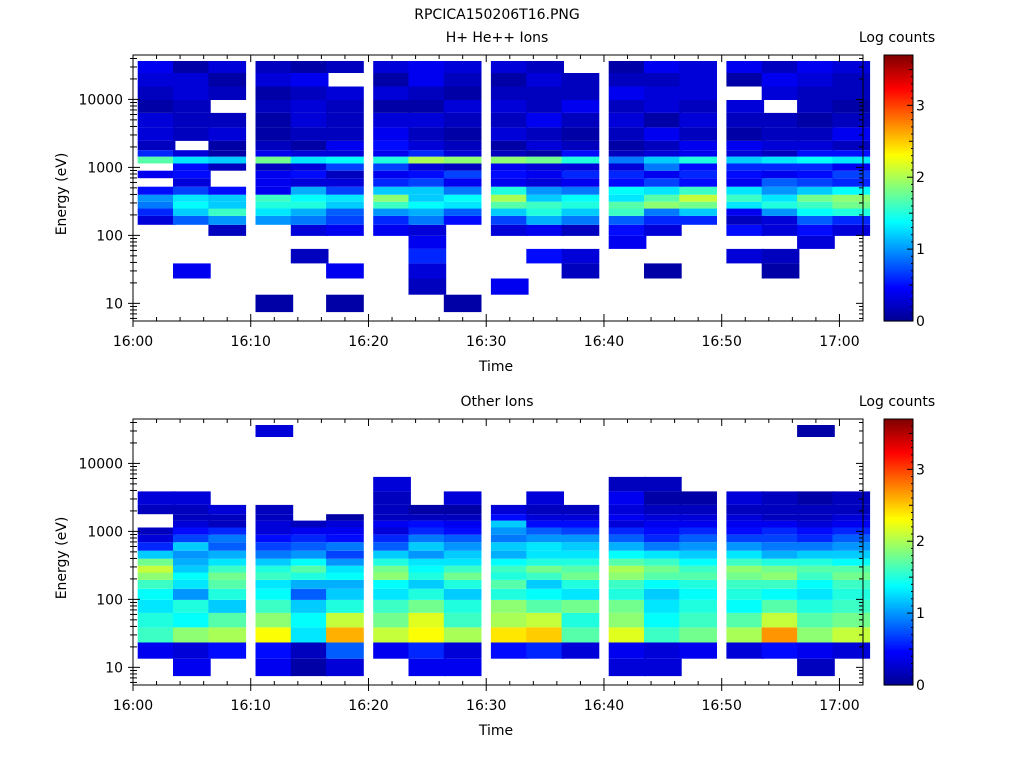 This screenshot has width=1024, height=768. Describe the element at coordinates (920, 614) in the screenshot. I see `colorbar-tick-label: 1` at that location.